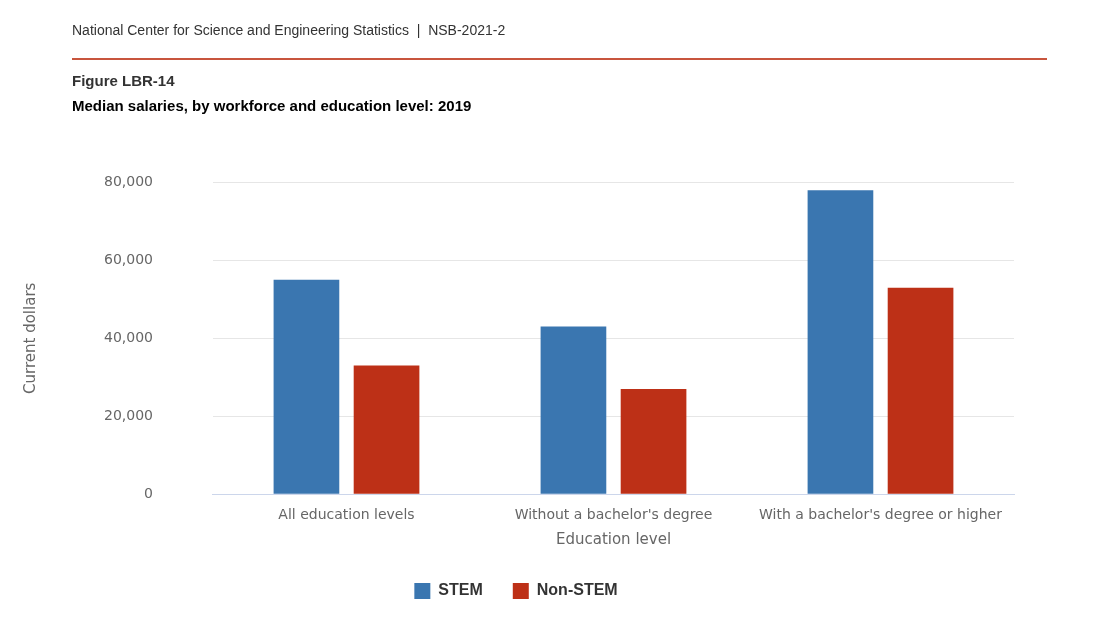 Image resolution: width=1102 pixels, height=633 pixels. Describe the element at coordinates (128, 336) in the screenshot. I see `y-tick-label: 40,000` at that location.